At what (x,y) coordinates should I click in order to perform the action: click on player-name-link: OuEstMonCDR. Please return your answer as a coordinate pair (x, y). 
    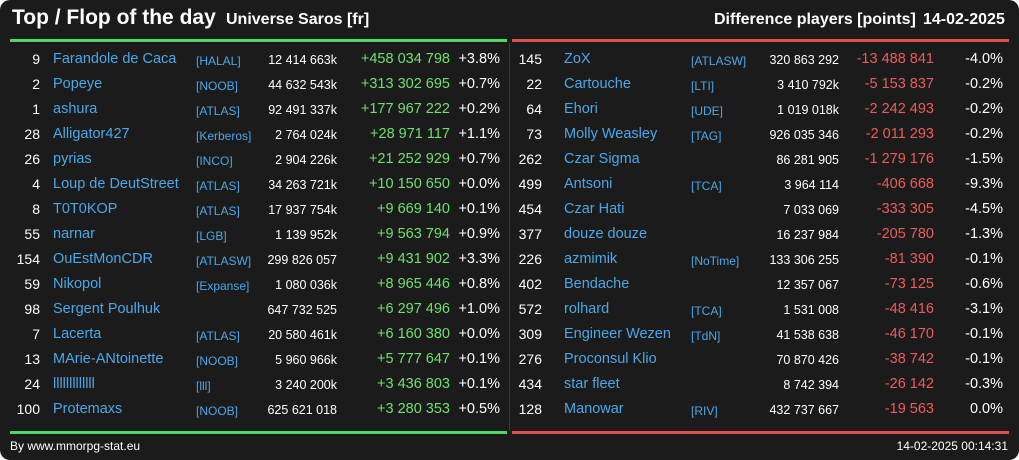
    Looking at the image, I should click on (103, 259).